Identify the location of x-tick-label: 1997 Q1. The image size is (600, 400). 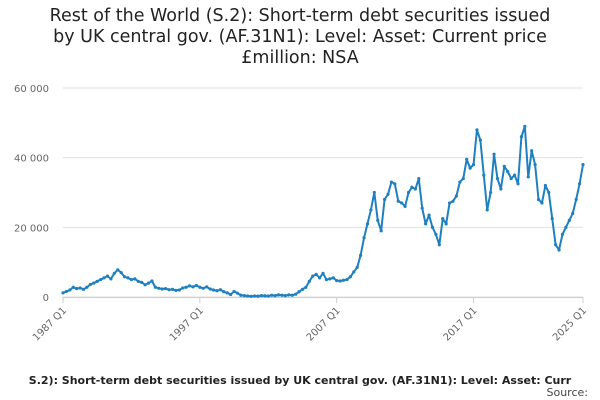
(187, 324).